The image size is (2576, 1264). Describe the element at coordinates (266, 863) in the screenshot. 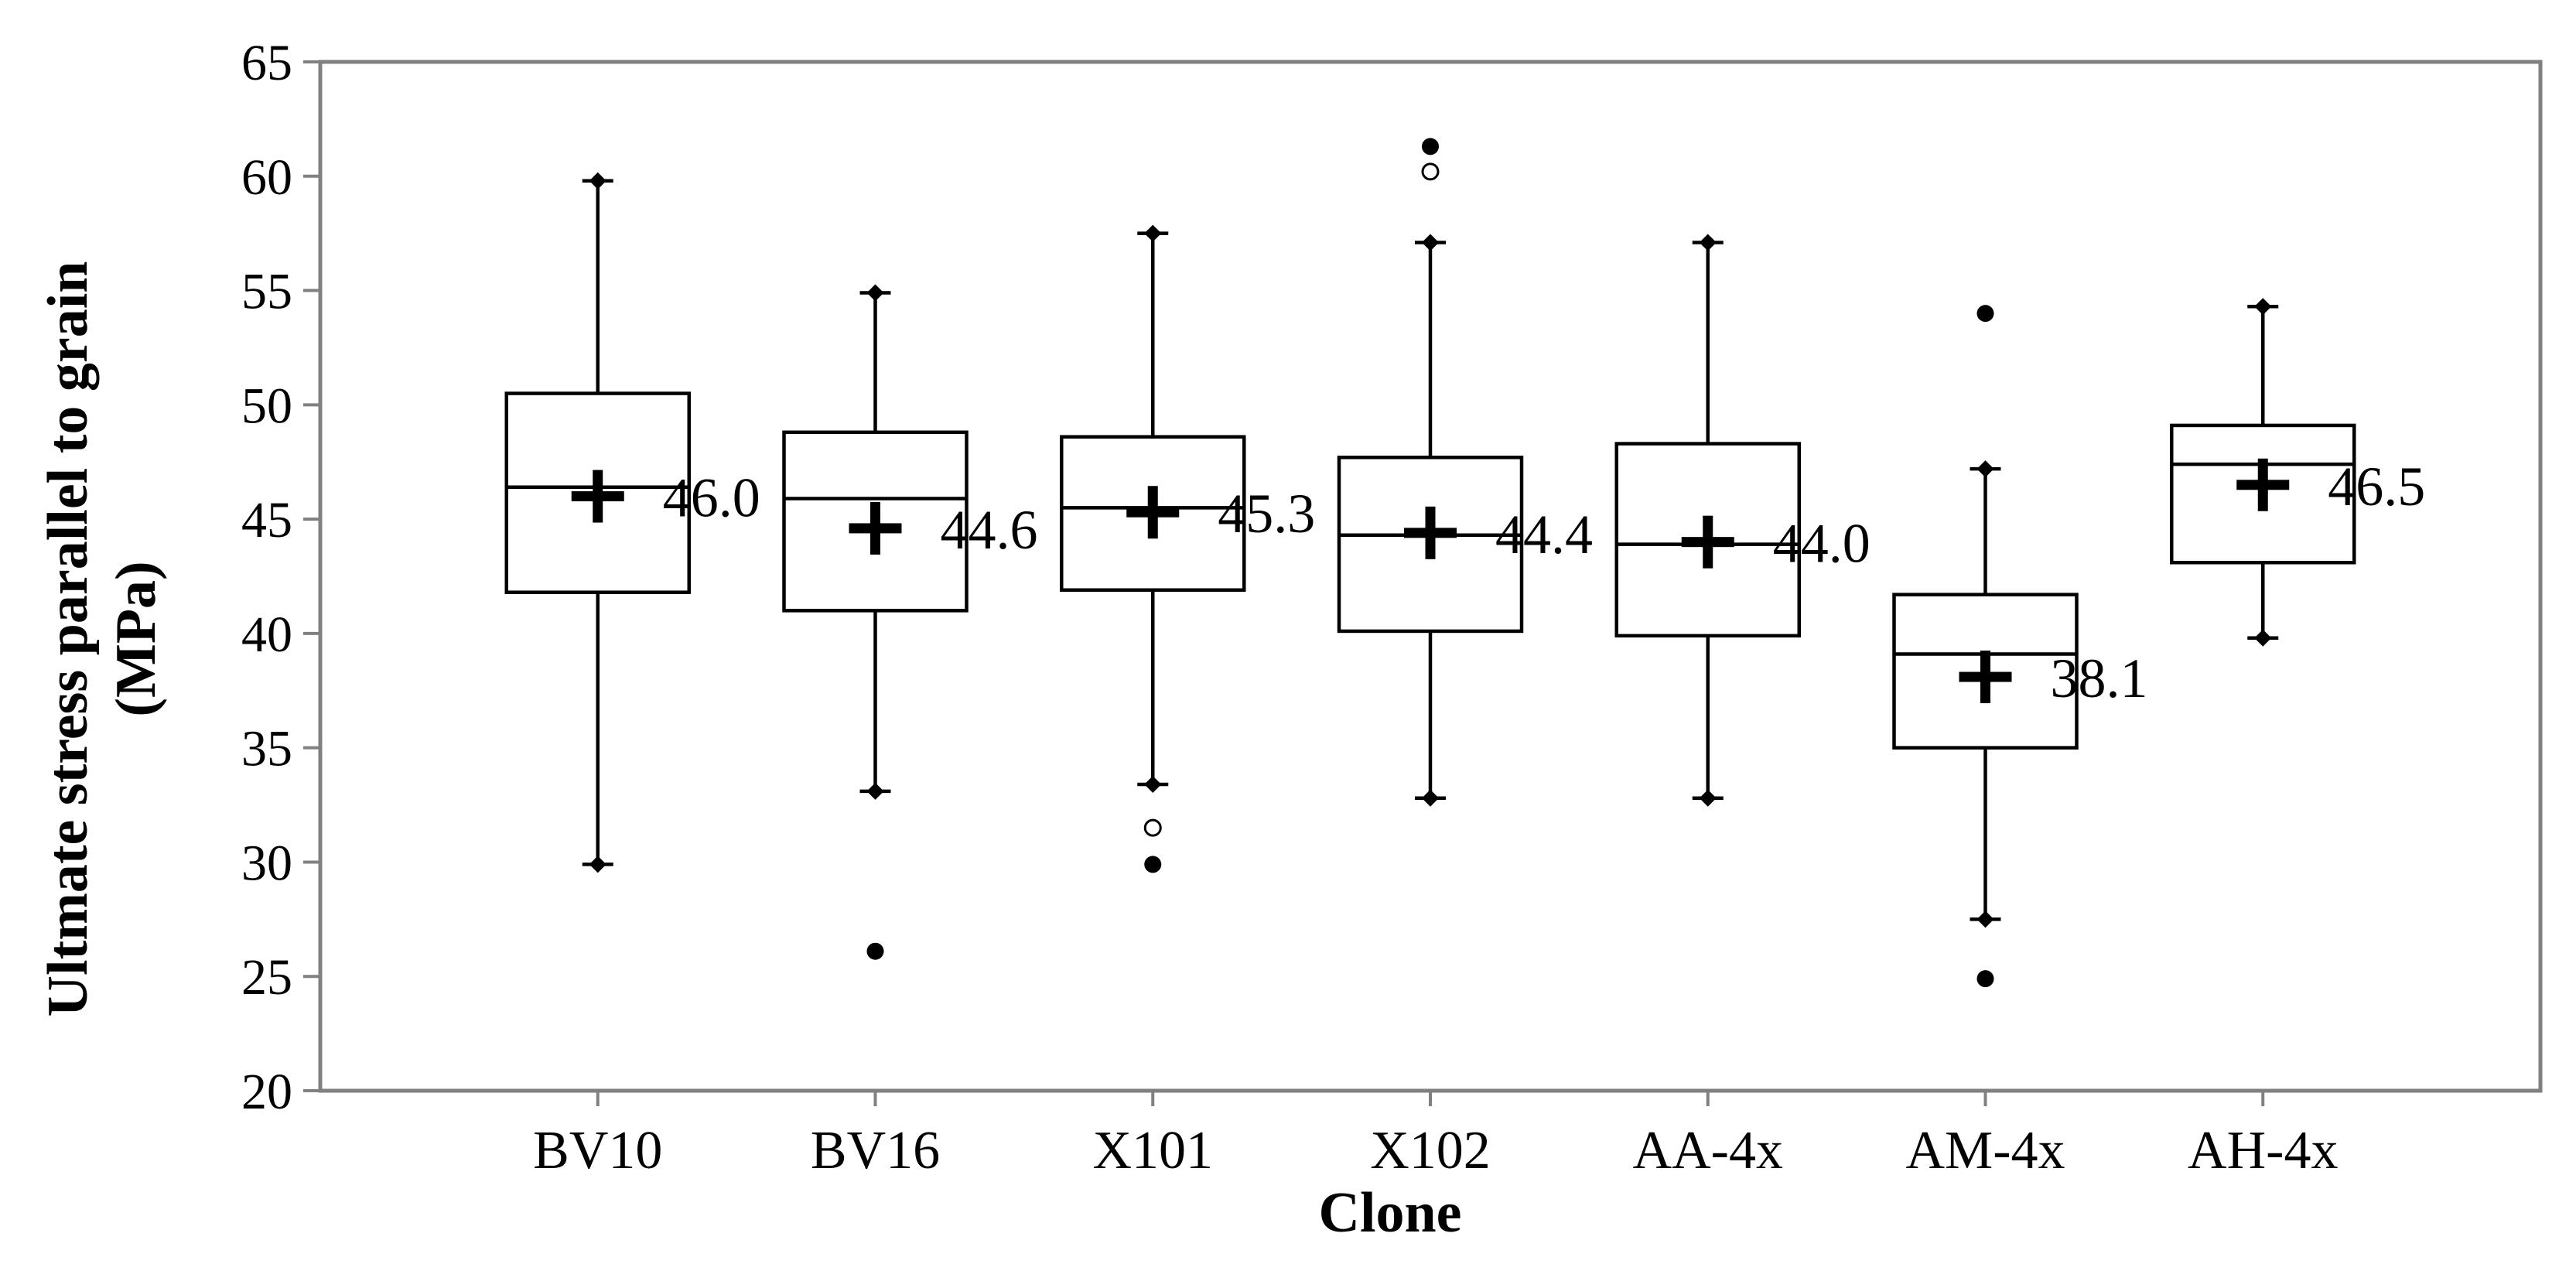

I see `y-tick-label: 30` at that location.